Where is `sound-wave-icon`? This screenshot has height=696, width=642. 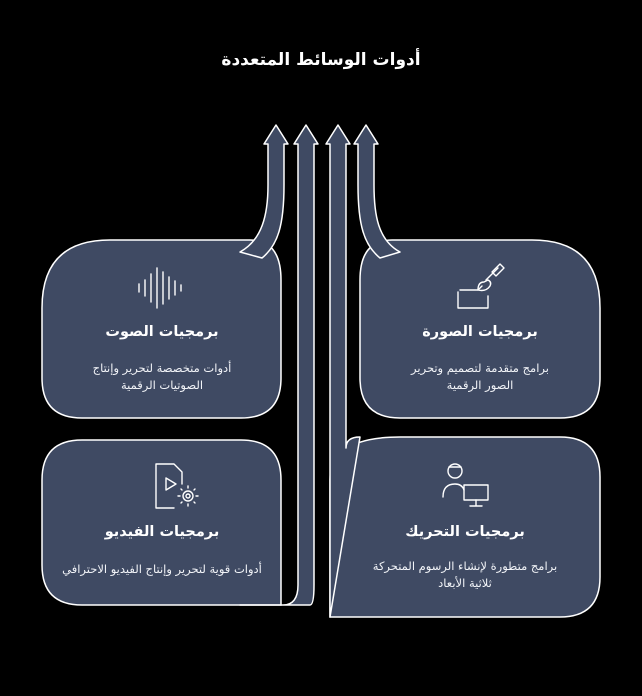
sound-wave-icon is located at coordinates (160, 288).